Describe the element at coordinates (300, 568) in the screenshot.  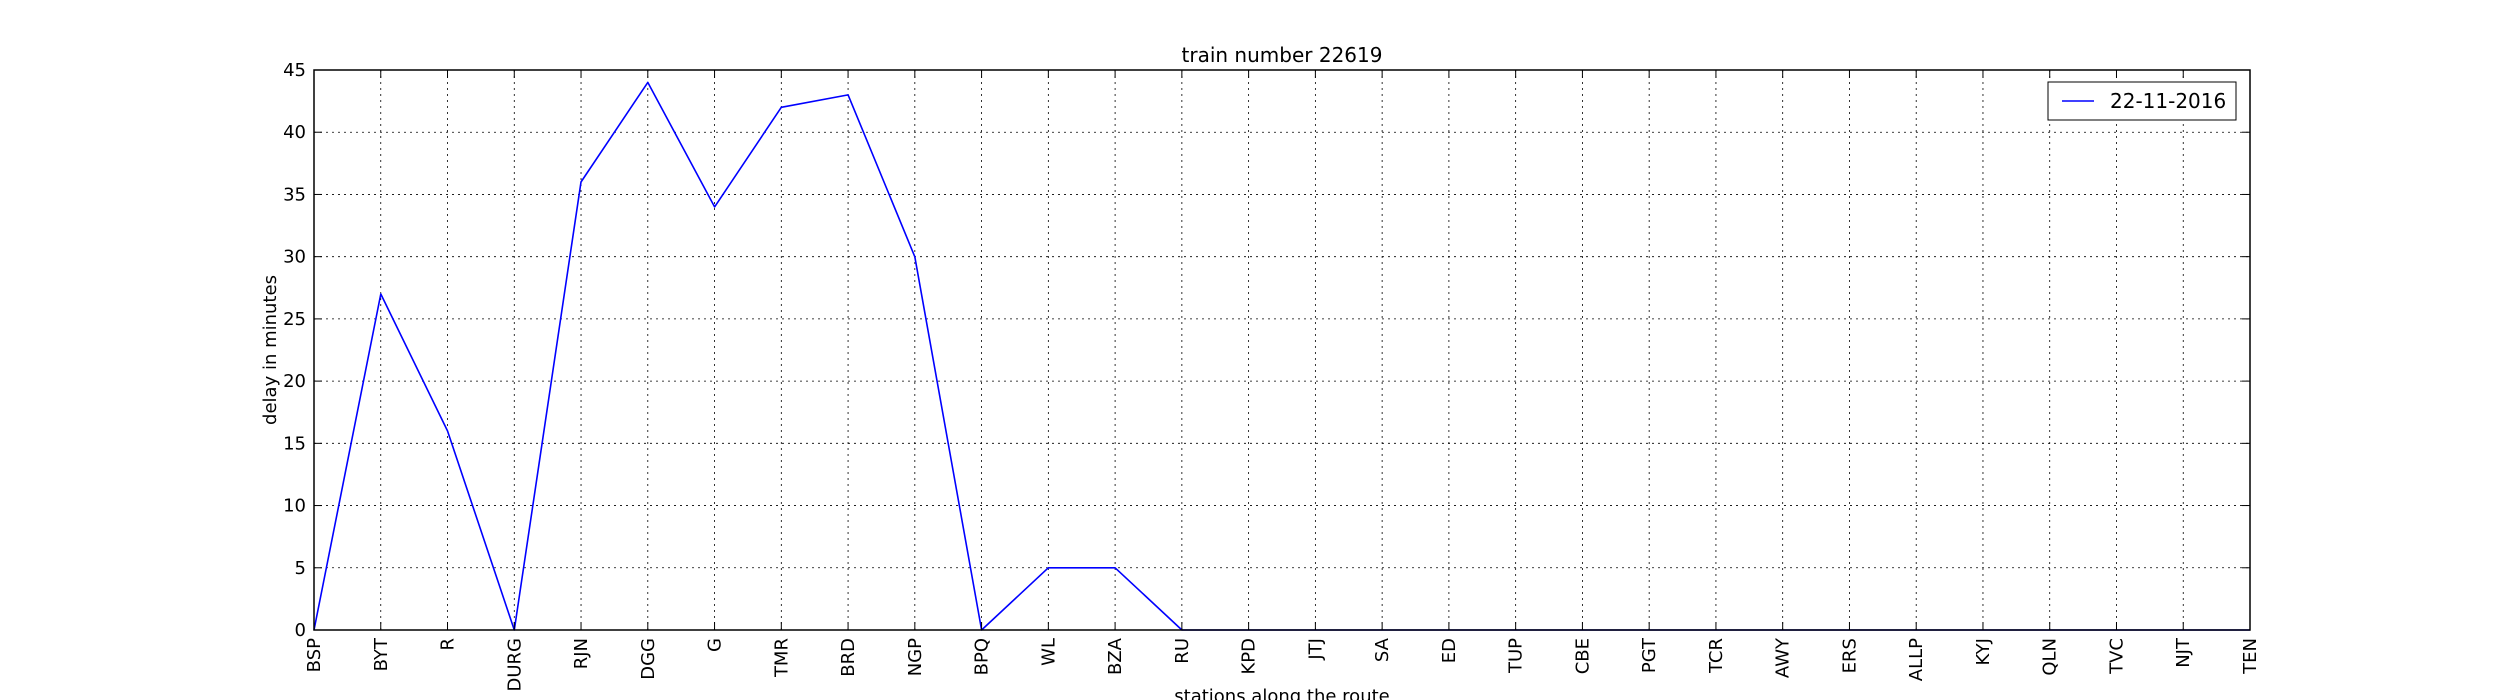
I see `y-tick-label: 5` at that location.